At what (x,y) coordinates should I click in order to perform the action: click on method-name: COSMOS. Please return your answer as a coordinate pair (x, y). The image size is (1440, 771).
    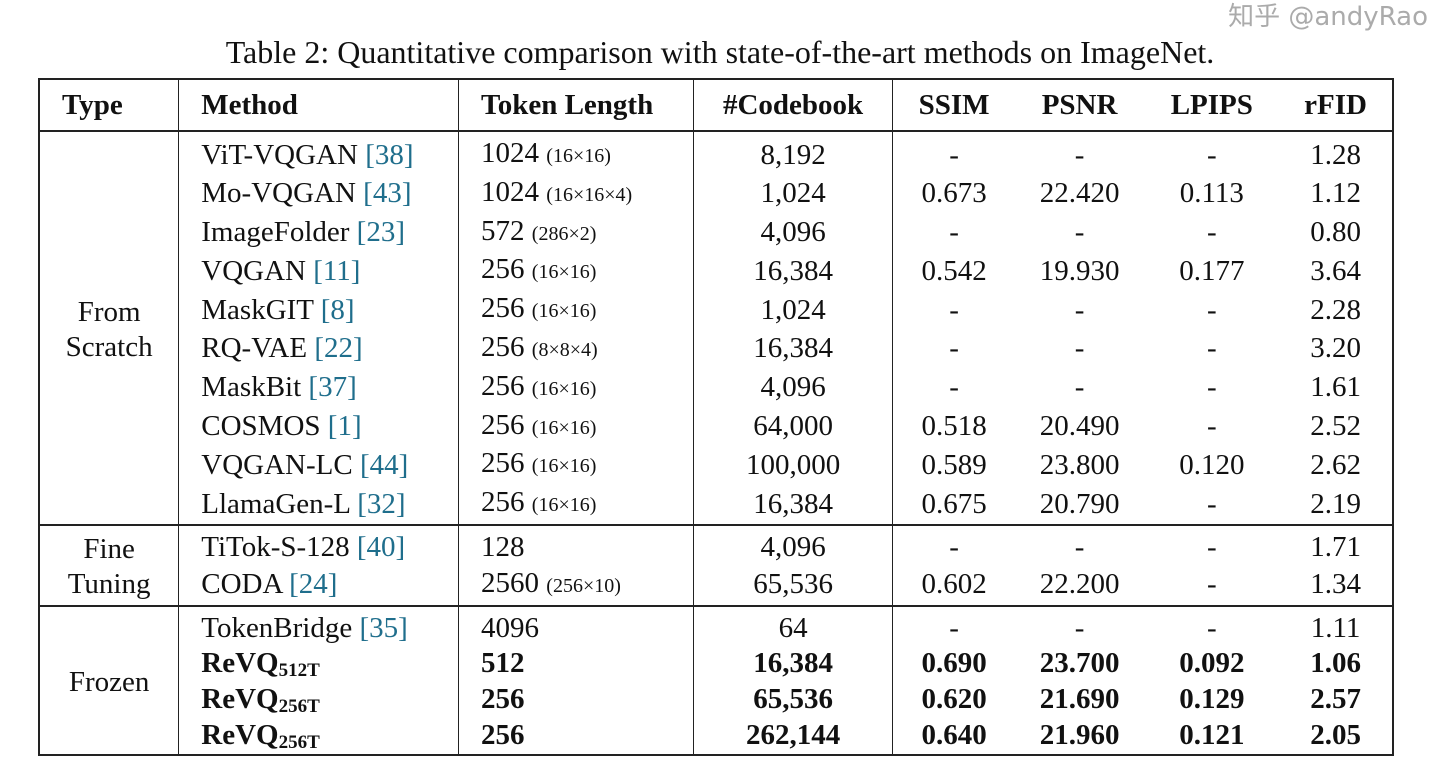
    Looking at the image, I should click on (261, 426).